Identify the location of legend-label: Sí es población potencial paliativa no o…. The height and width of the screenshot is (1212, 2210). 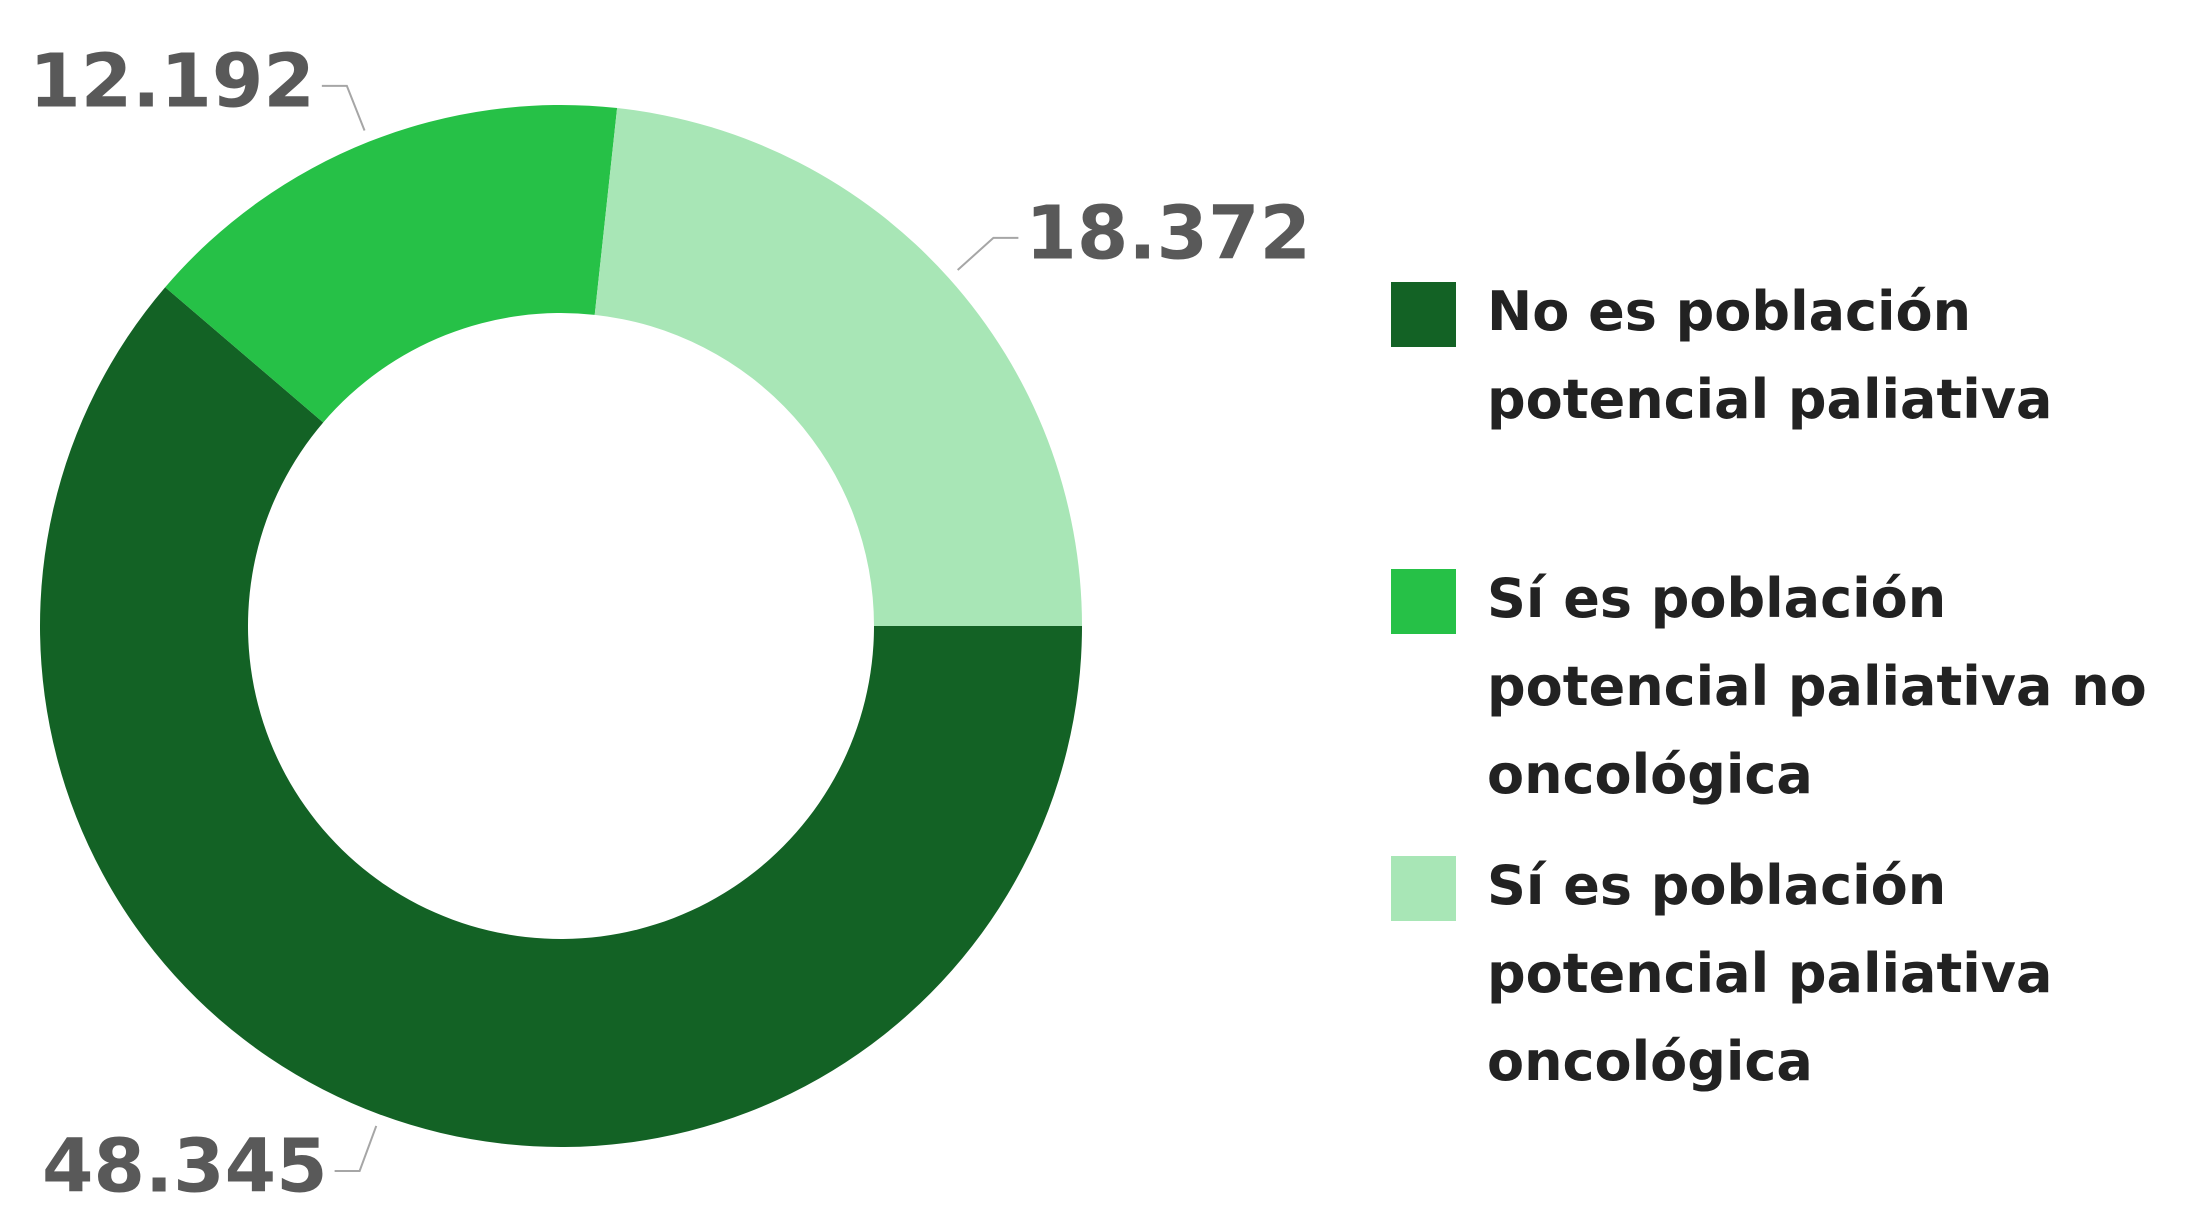
(1817, 686).